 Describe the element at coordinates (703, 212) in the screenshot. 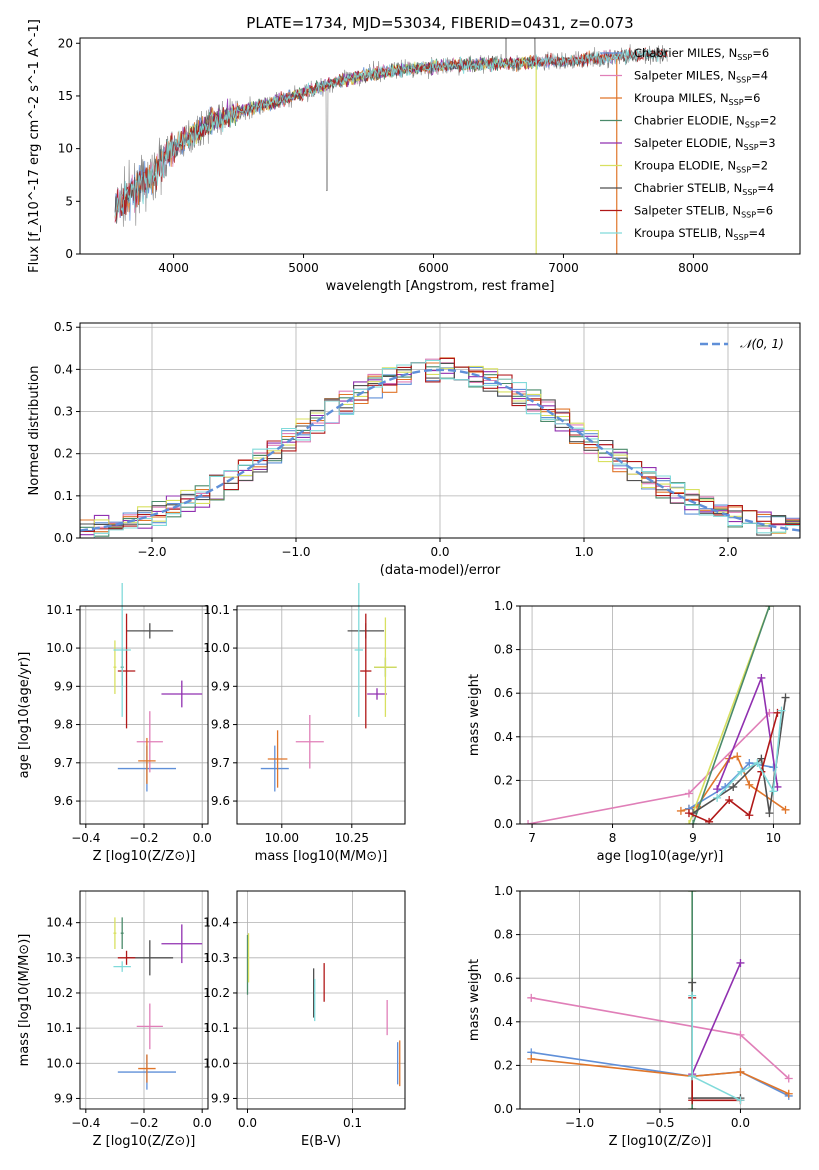

I see `legend-entry: Salpeter STELIB, NSSP=6` at that location.